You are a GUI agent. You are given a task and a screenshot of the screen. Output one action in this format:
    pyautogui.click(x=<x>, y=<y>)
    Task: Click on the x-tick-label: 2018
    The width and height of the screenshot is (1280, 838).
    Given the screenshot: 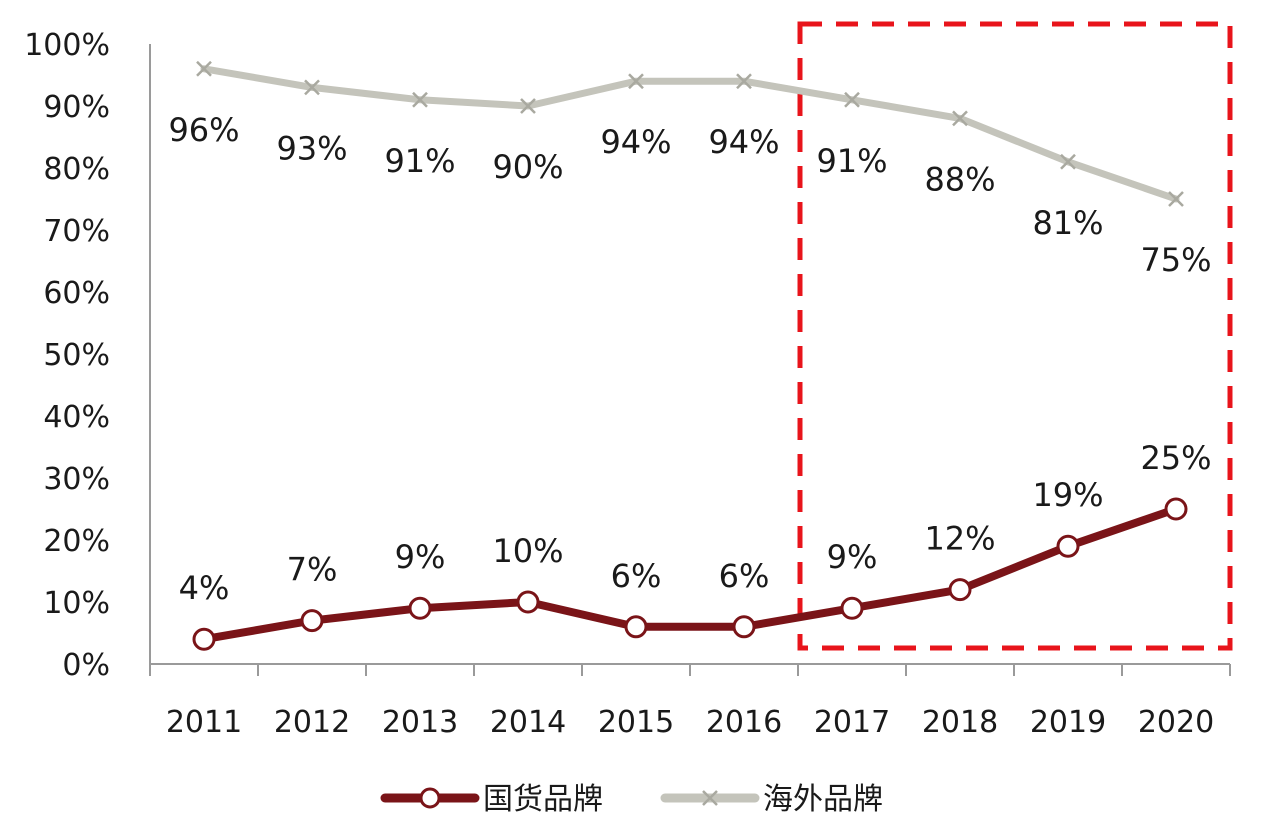 What is the action you would take?
    pyautogui.click(x=960, y=722)
    